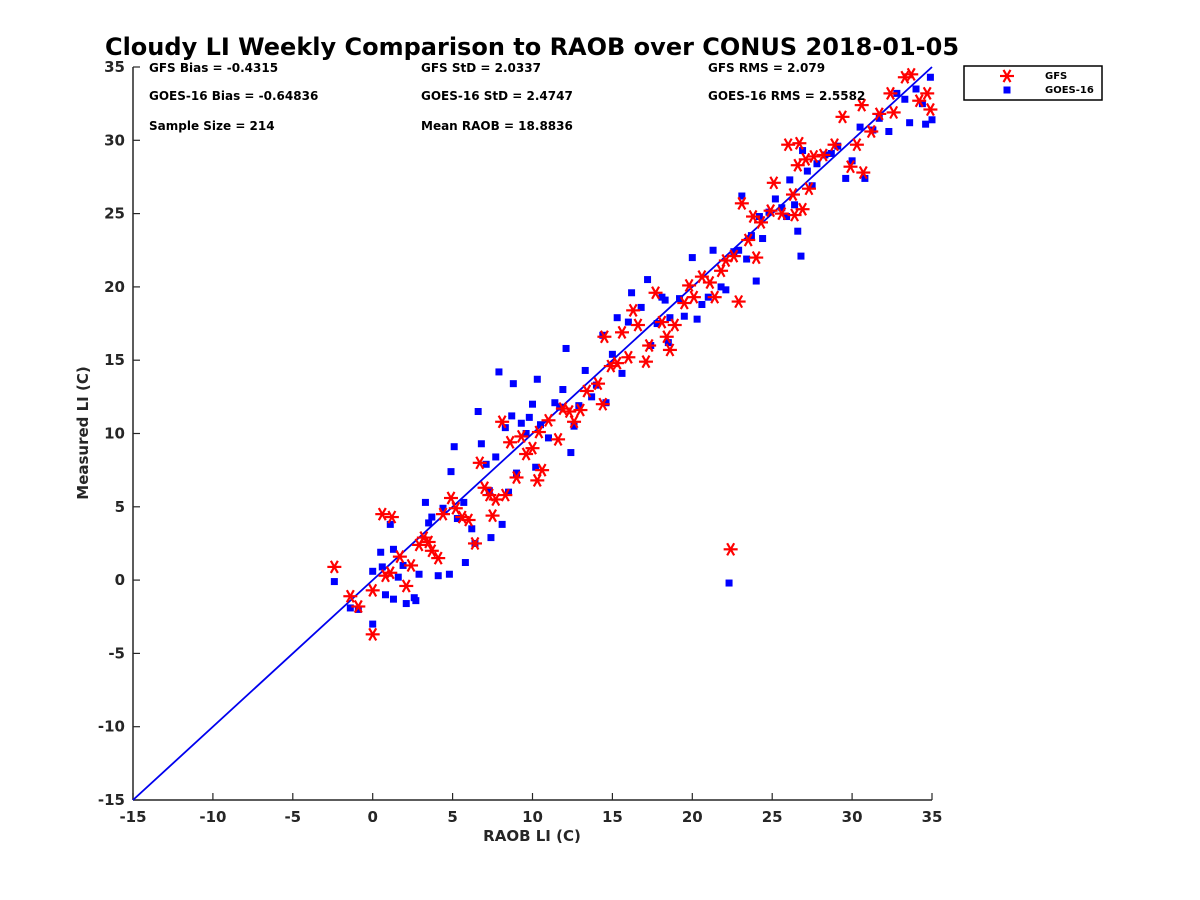 The image size is (1200, 900). I want to click on y-tick-label: -10, so click(111, 727).